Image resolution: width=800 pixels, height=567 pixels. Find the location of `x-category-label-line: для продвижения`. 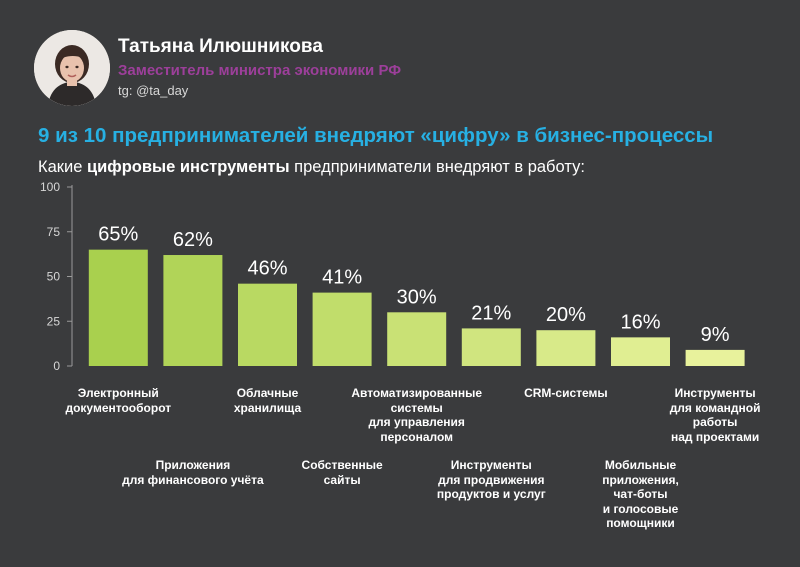

x-category-label-line: для продвижения is located at coordinates (491, 479).